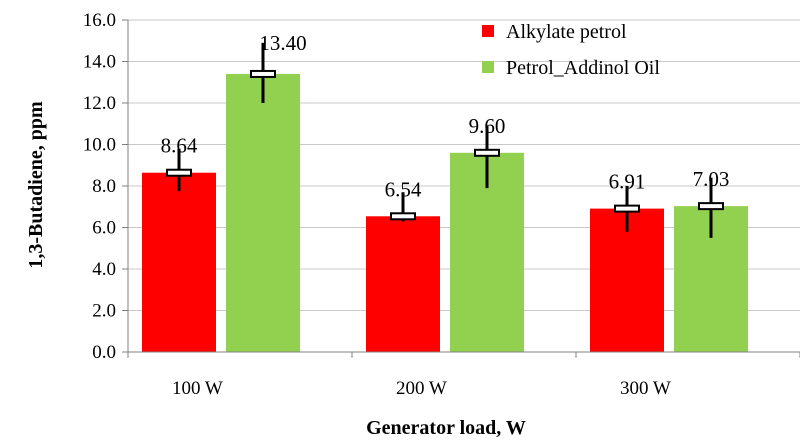 The height and width of the screenshot is (443, 800). I want to click on mean-marker-alkylate-petrol-100-w, so click(179, 172).